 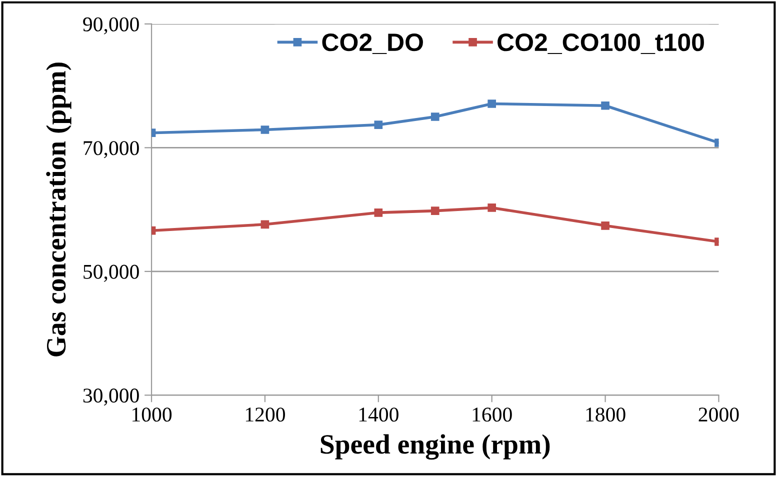 What do you see at coordinates (372, 43) in the screenshot?
I see `legend-label: CO2_DO` at bounding box center [372, 43].